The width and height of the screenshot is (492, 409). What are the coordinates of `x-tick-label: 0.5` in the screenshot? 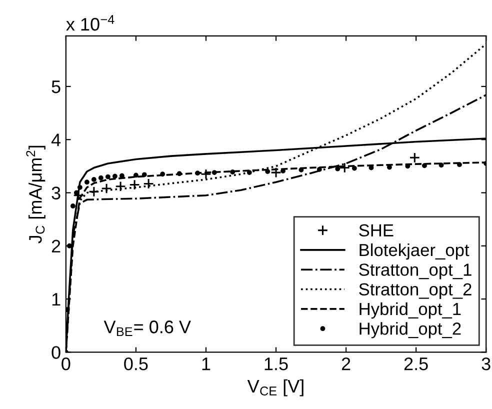 It's located at (136, 363).